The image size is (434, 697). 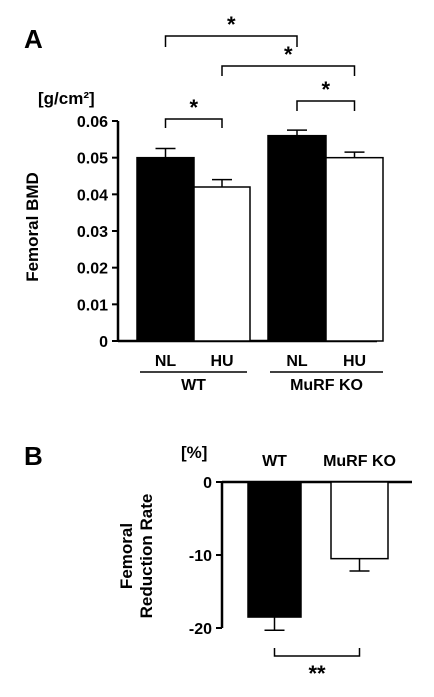 What do you see at coordinates (193, 123) in the screenshot?
I see `a-significance-0-bracket` at bounding box center [193, 123].